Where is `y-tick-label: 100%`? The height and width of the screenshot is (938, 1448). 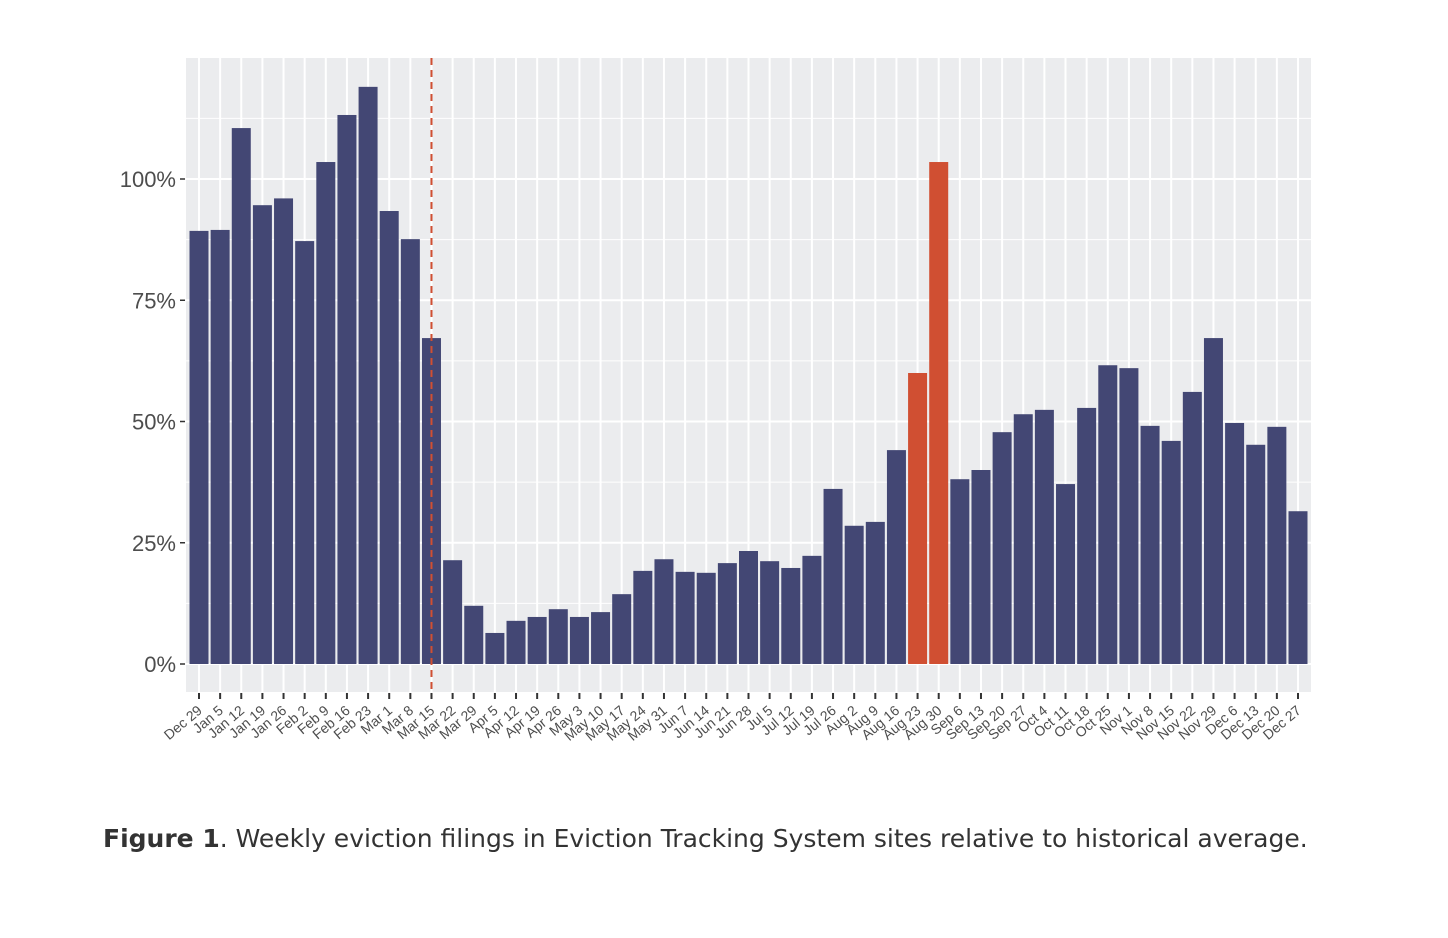
y-tick-label: 100% is located at coordinates (148, 179).